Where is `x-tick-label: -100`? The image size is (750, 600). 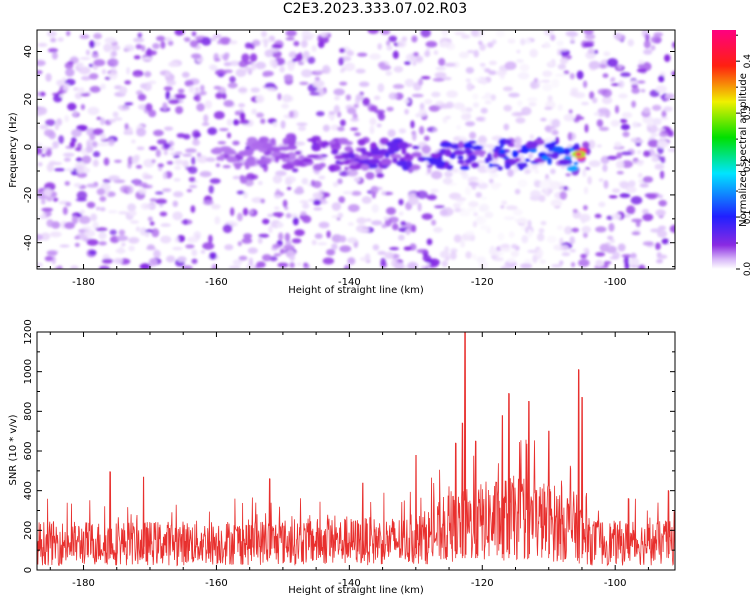 x-tick-label: -100 is located at coordinates (615, 583).